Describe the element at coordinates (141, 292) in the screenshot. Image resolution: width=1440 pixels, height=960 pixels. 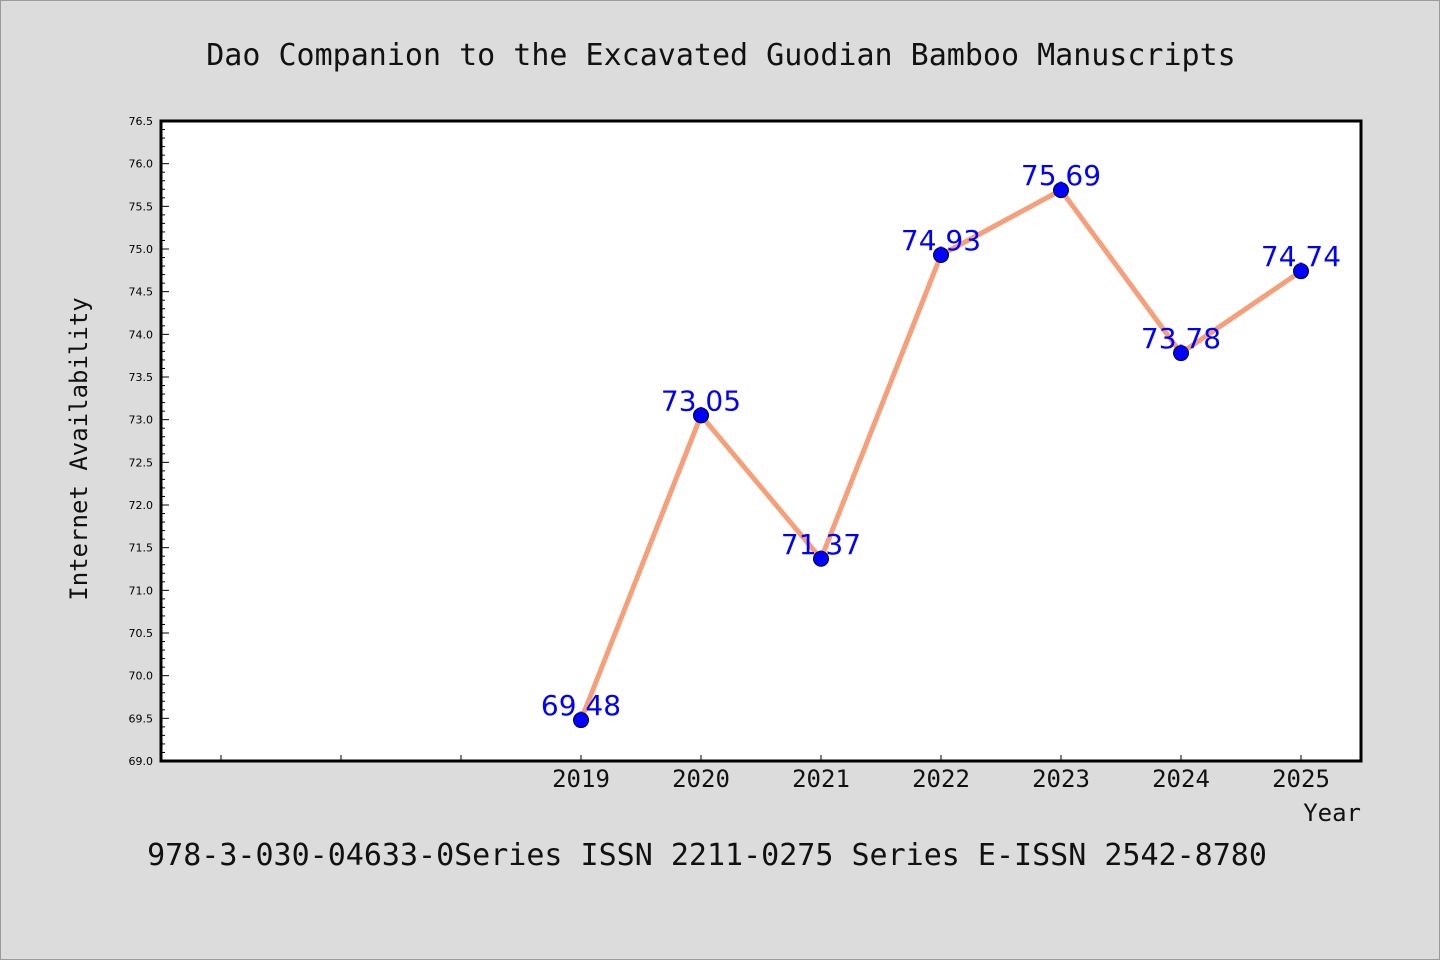
I see `y-tick-label: 74.5` at that location.